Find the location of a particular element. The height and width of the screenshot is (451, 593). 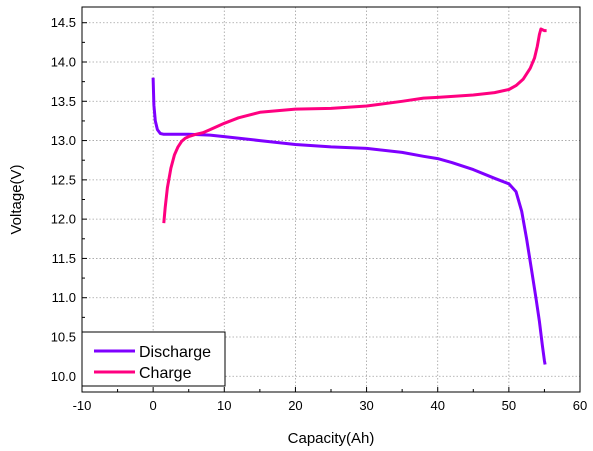

legend-label-charge: Charge is located at coordinates (165, 373).